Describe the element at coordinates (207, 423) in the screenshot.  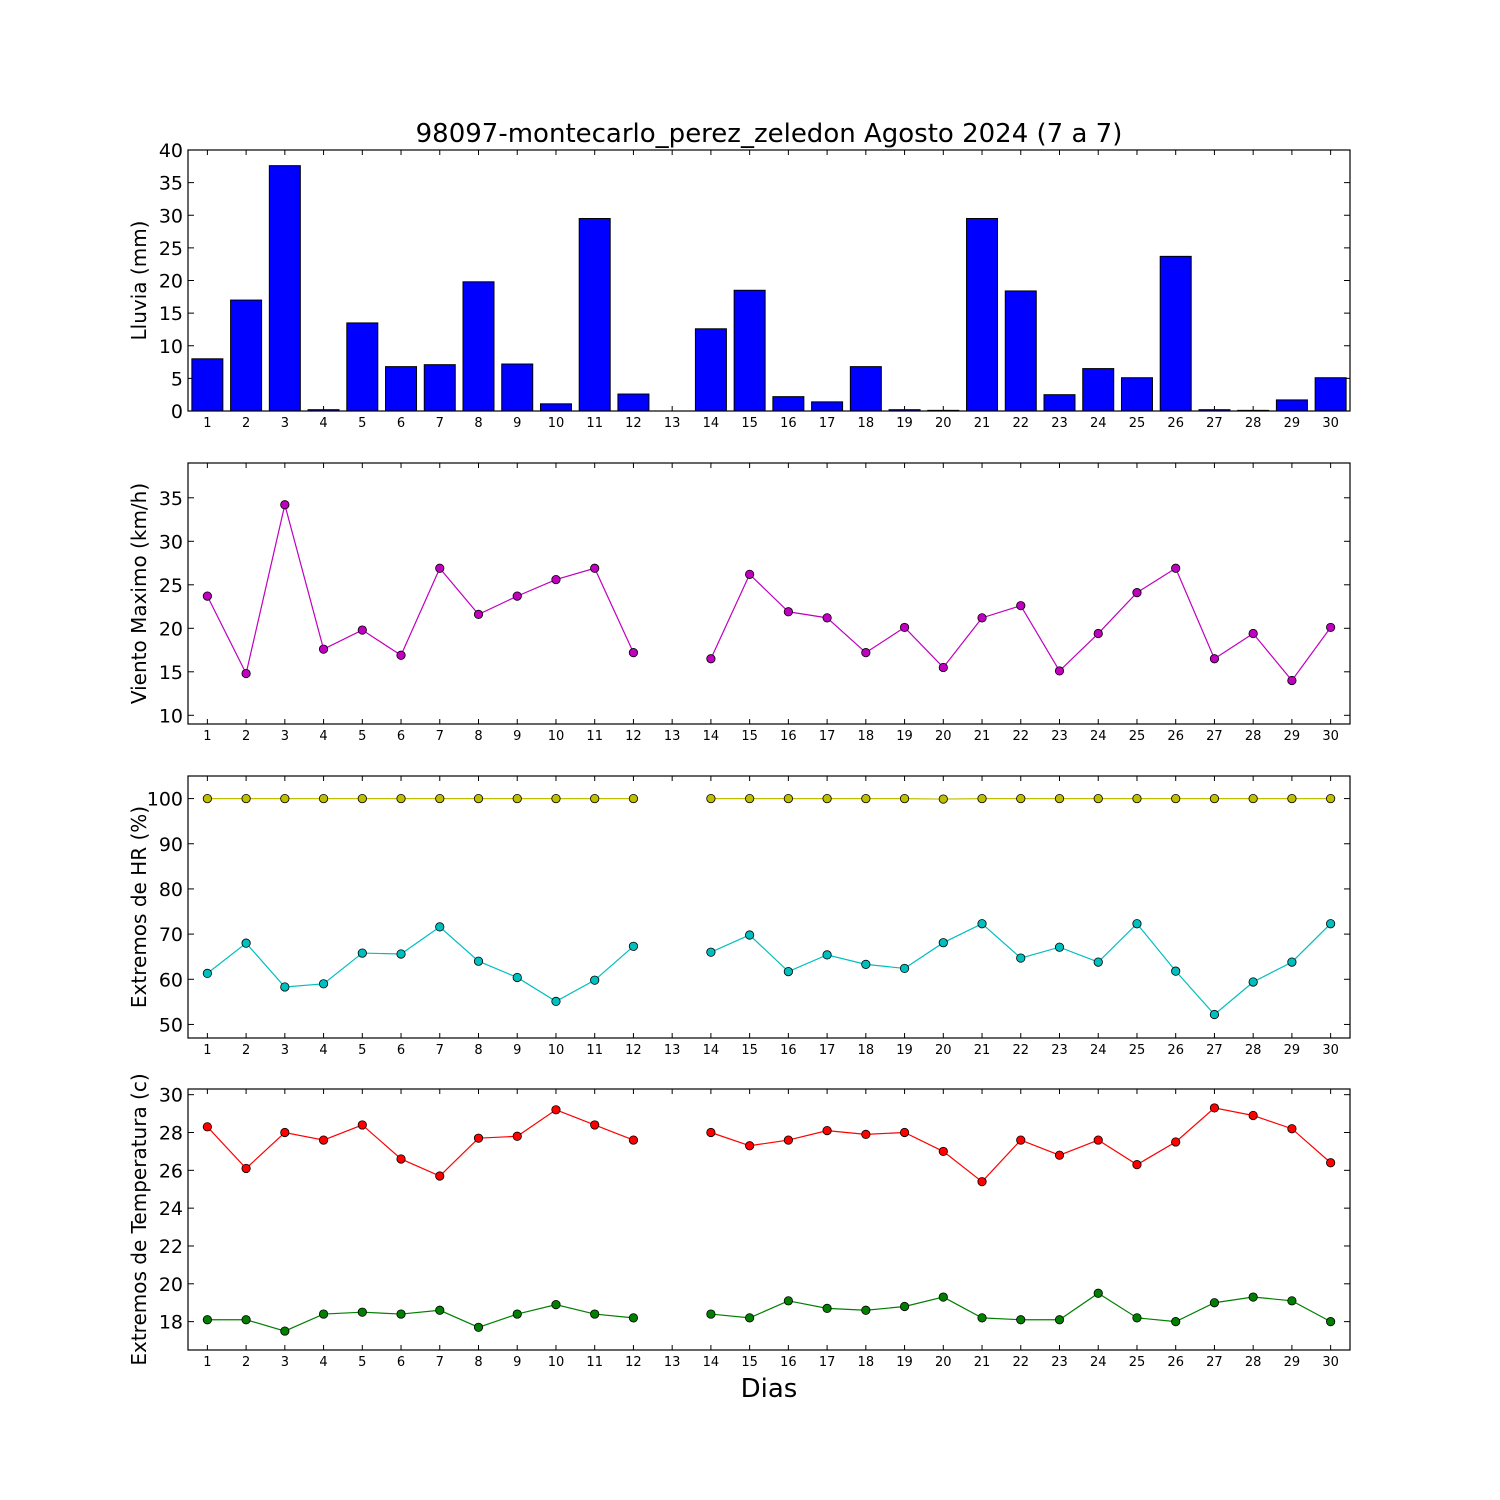
I see `rain-xtick-label: 1` at that location.